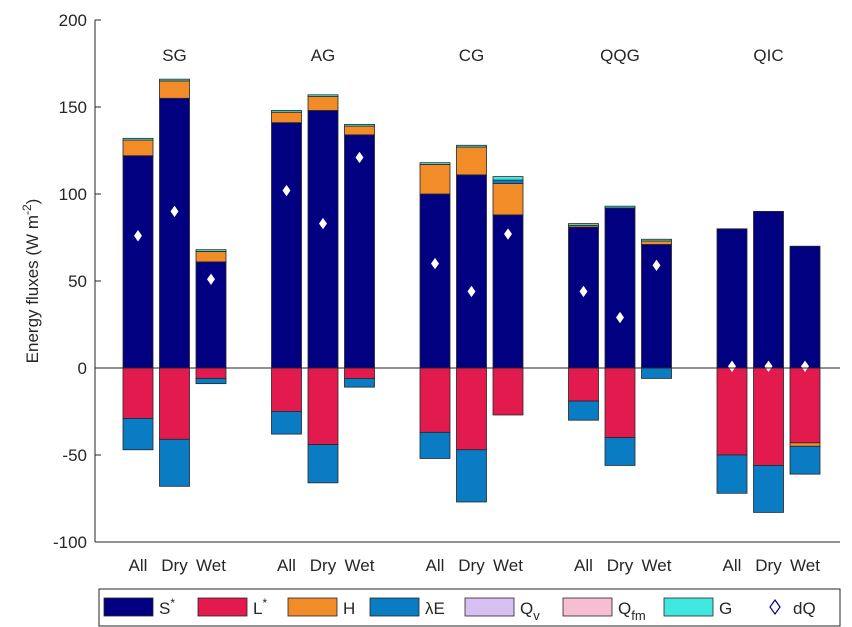  I want to click on legend-label-main: λE, so click(435, 608).